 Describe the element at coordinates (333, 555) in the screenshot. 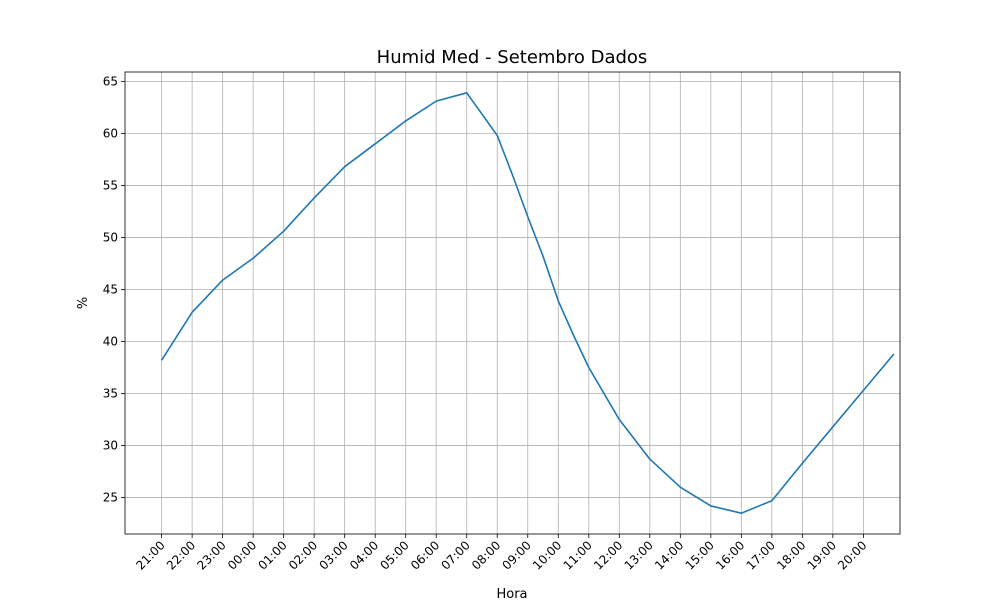

I see `x-tick-label: 03:00` at that location.